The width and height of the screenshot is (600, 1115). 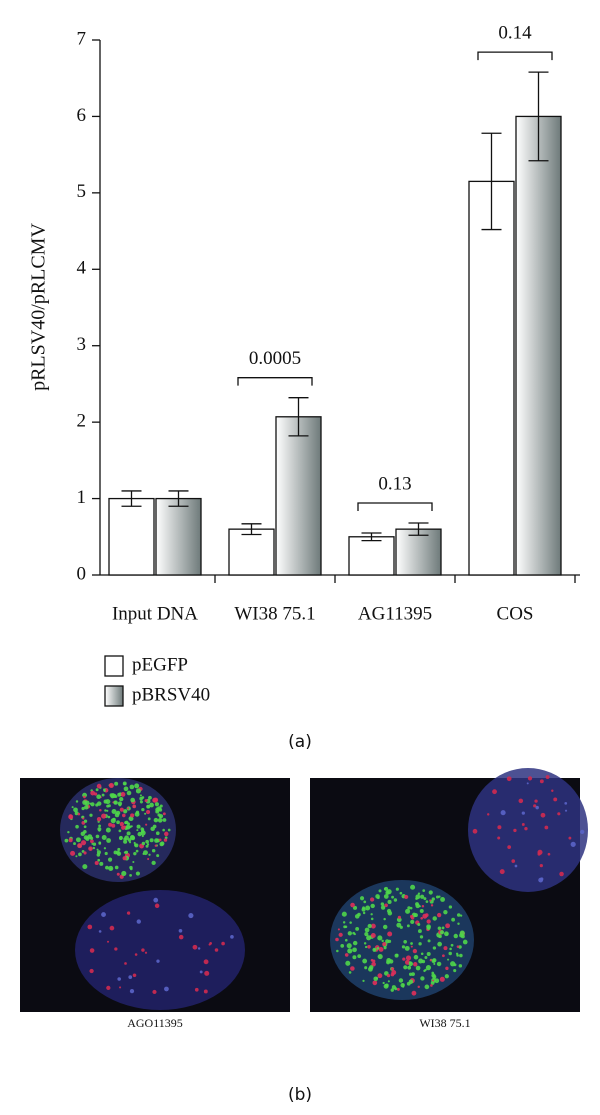 I want to click on nucleus, so click(x=402, y=940).